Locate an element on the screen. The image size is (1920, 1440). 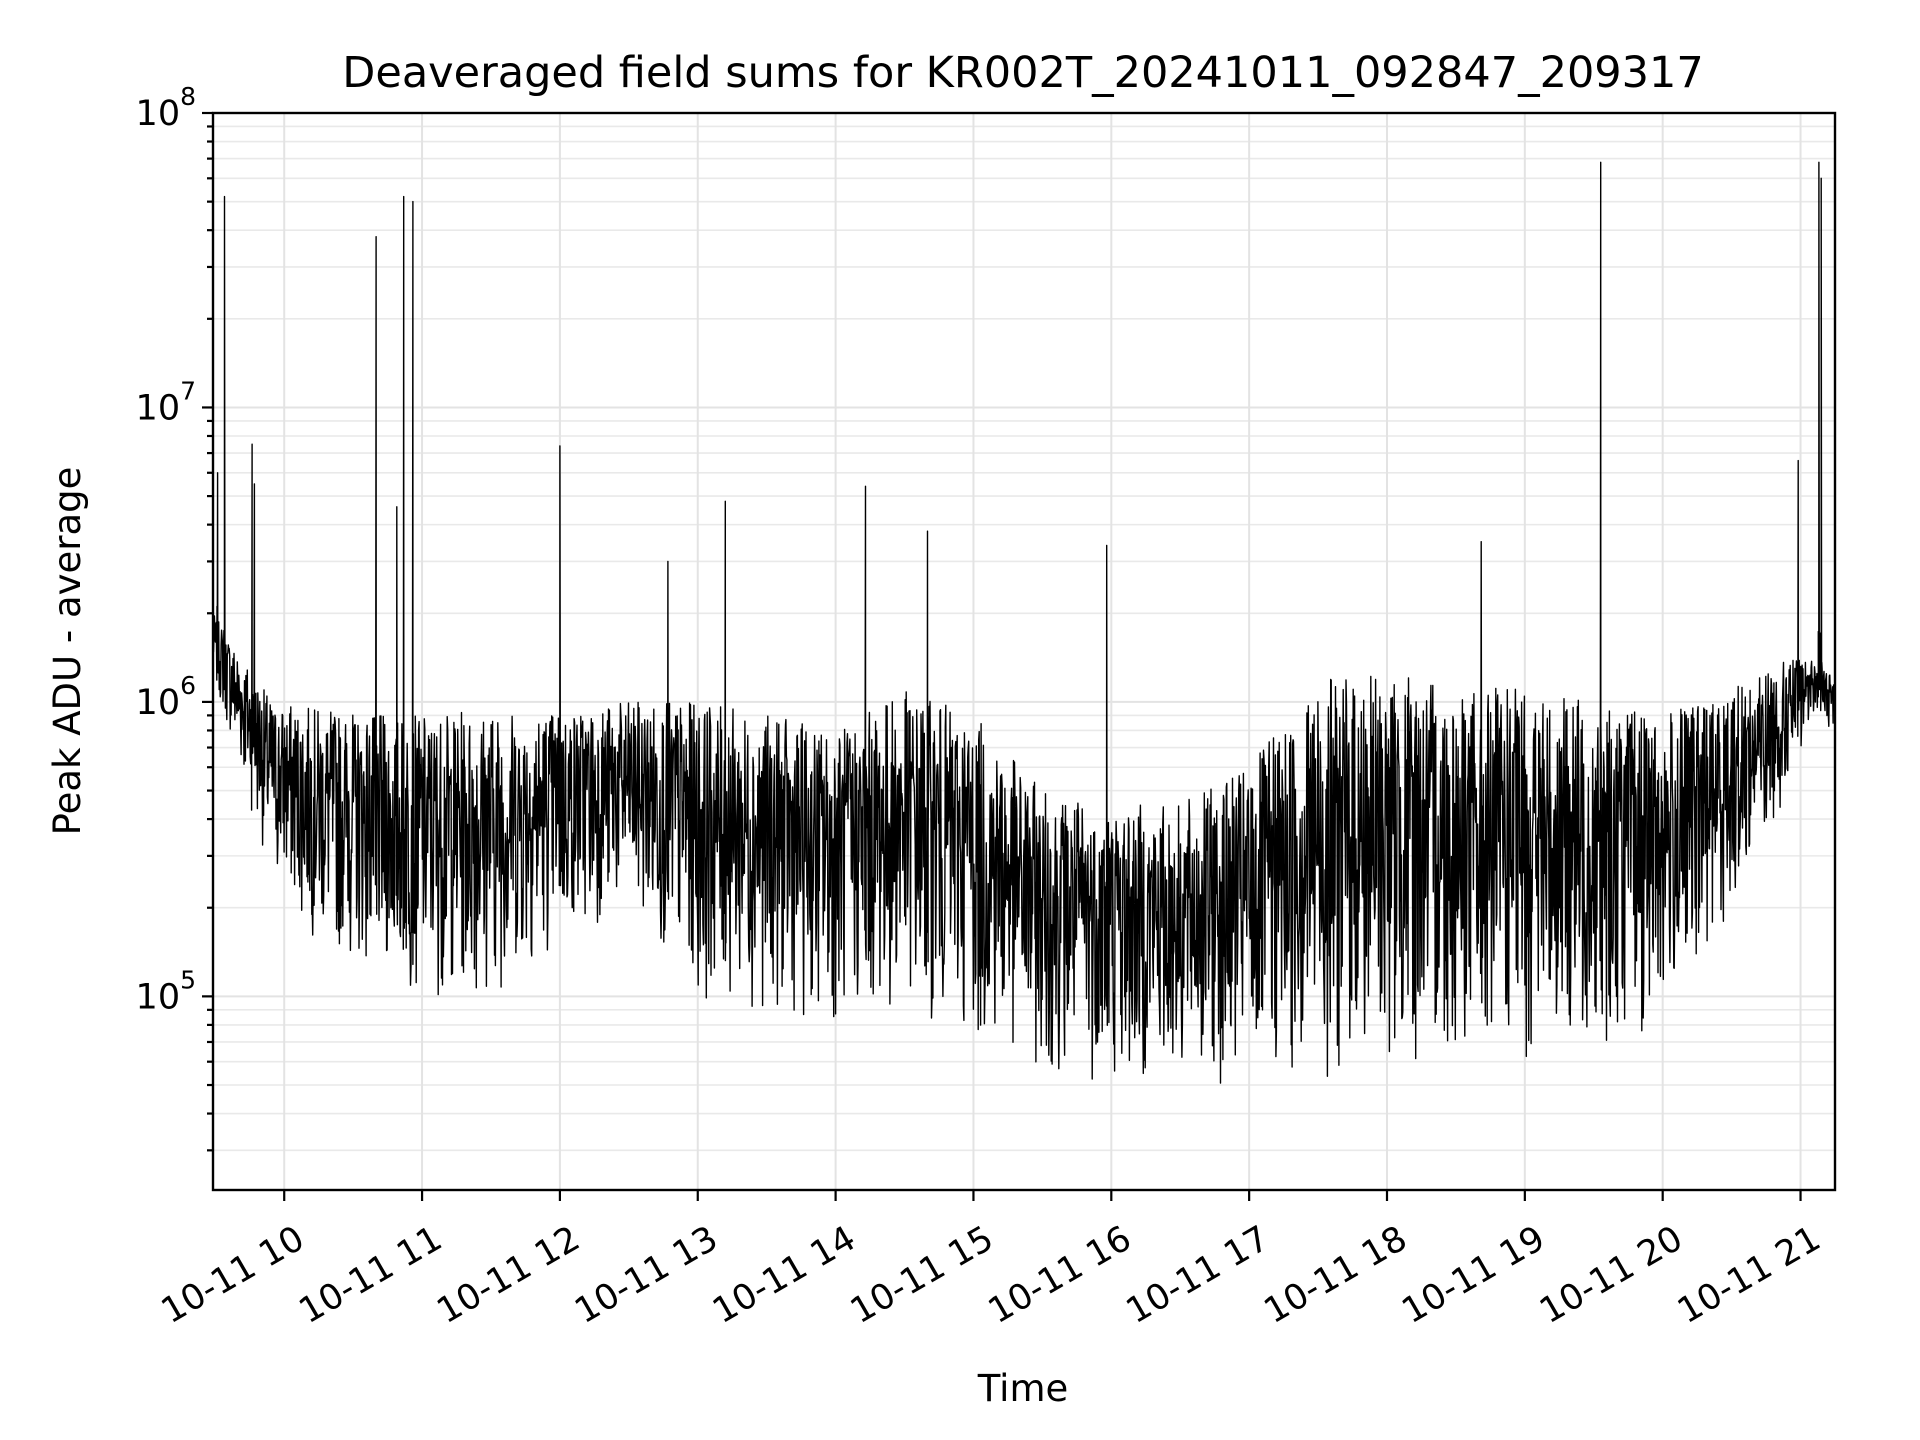
x-tick-label: 10-11 16 is located at coordinates (1060, 1275).